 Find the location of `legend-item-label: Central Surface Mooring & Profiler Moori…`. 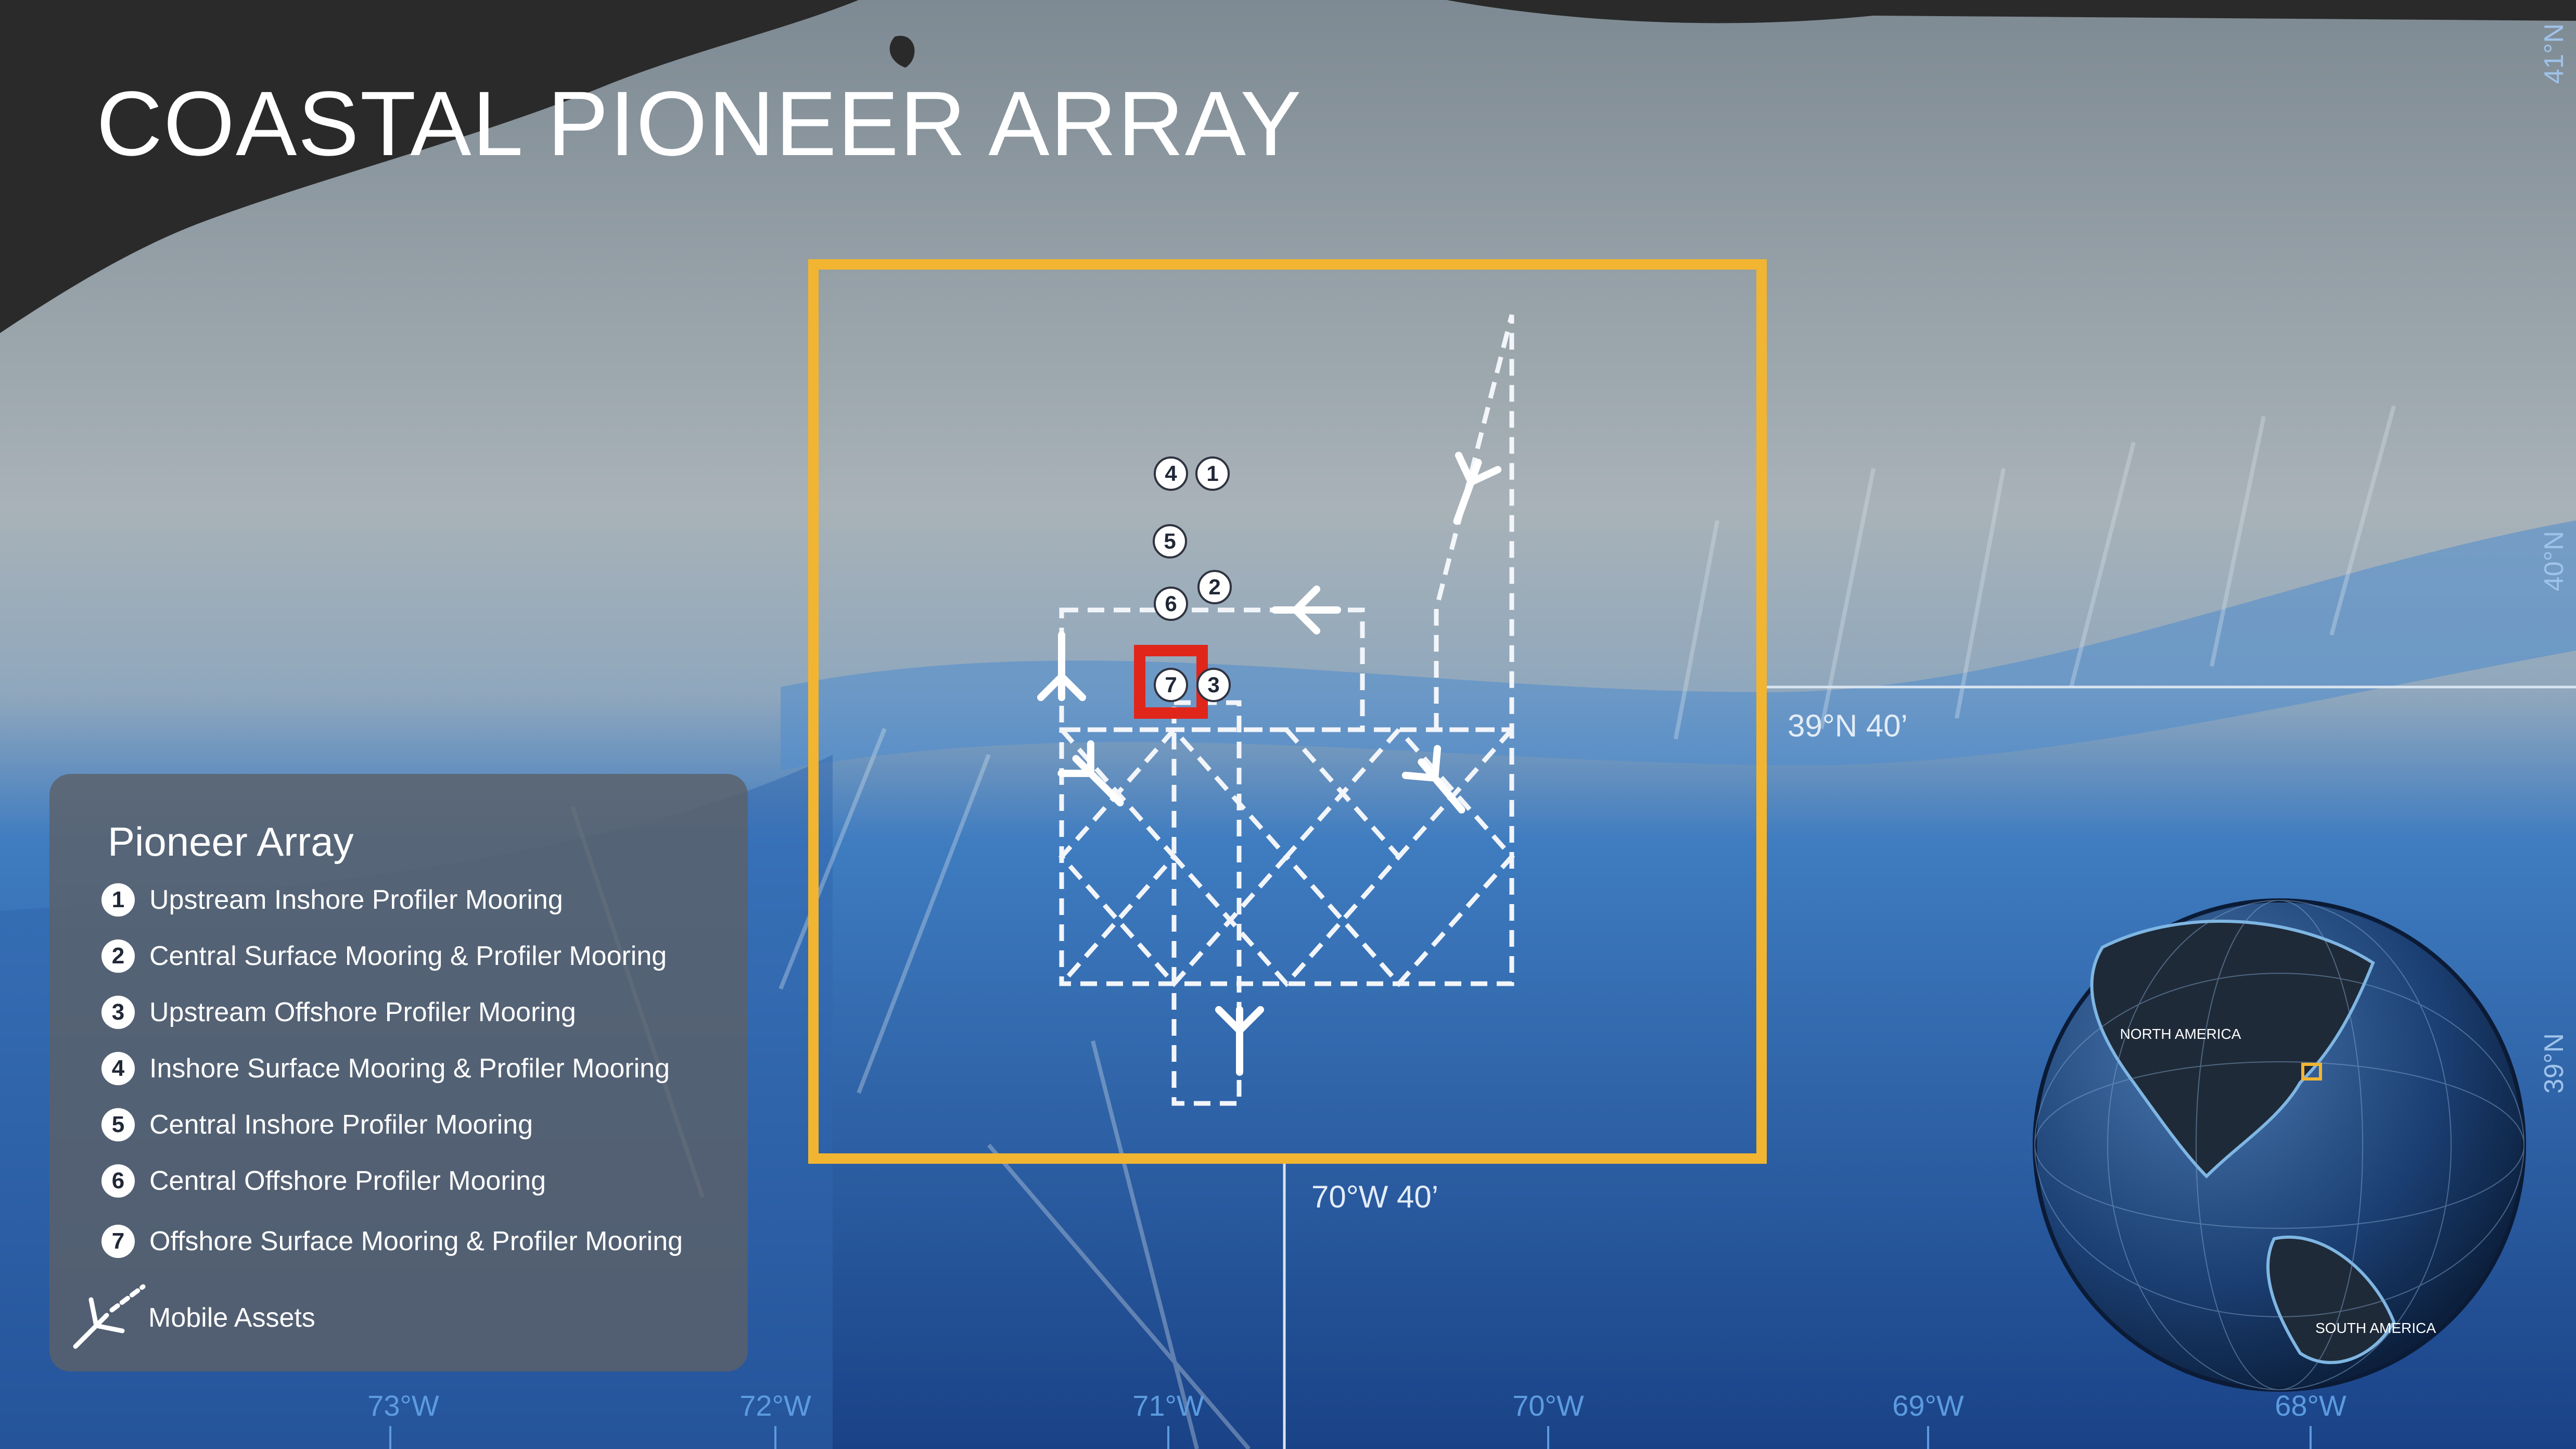

legend-item-label: Central Surface Mooring & Profiler Moori… is located at coordinates (408, 956).